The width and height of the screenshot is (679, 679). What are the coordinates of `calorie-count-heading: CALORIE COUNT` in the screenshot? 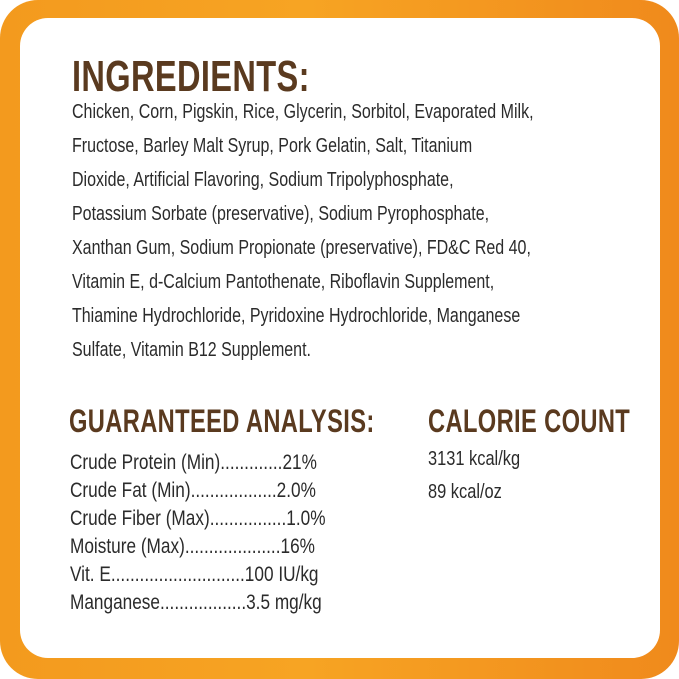 It's located at (529, 421).